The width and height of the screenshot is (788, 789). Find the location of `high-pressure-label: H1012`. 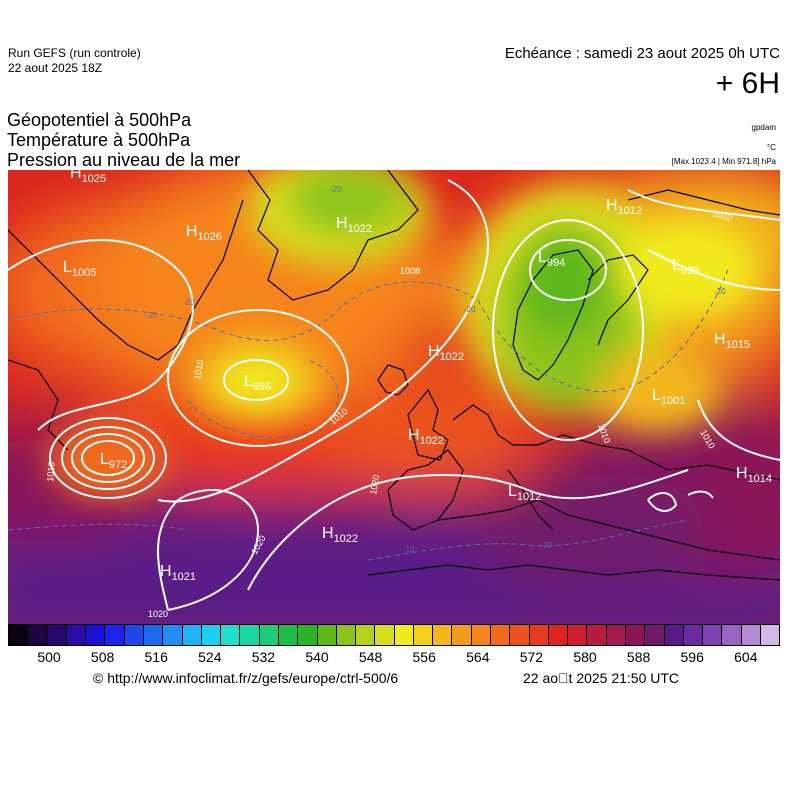

high-pressure-label: H1012 is located at coordinates (624, 207).